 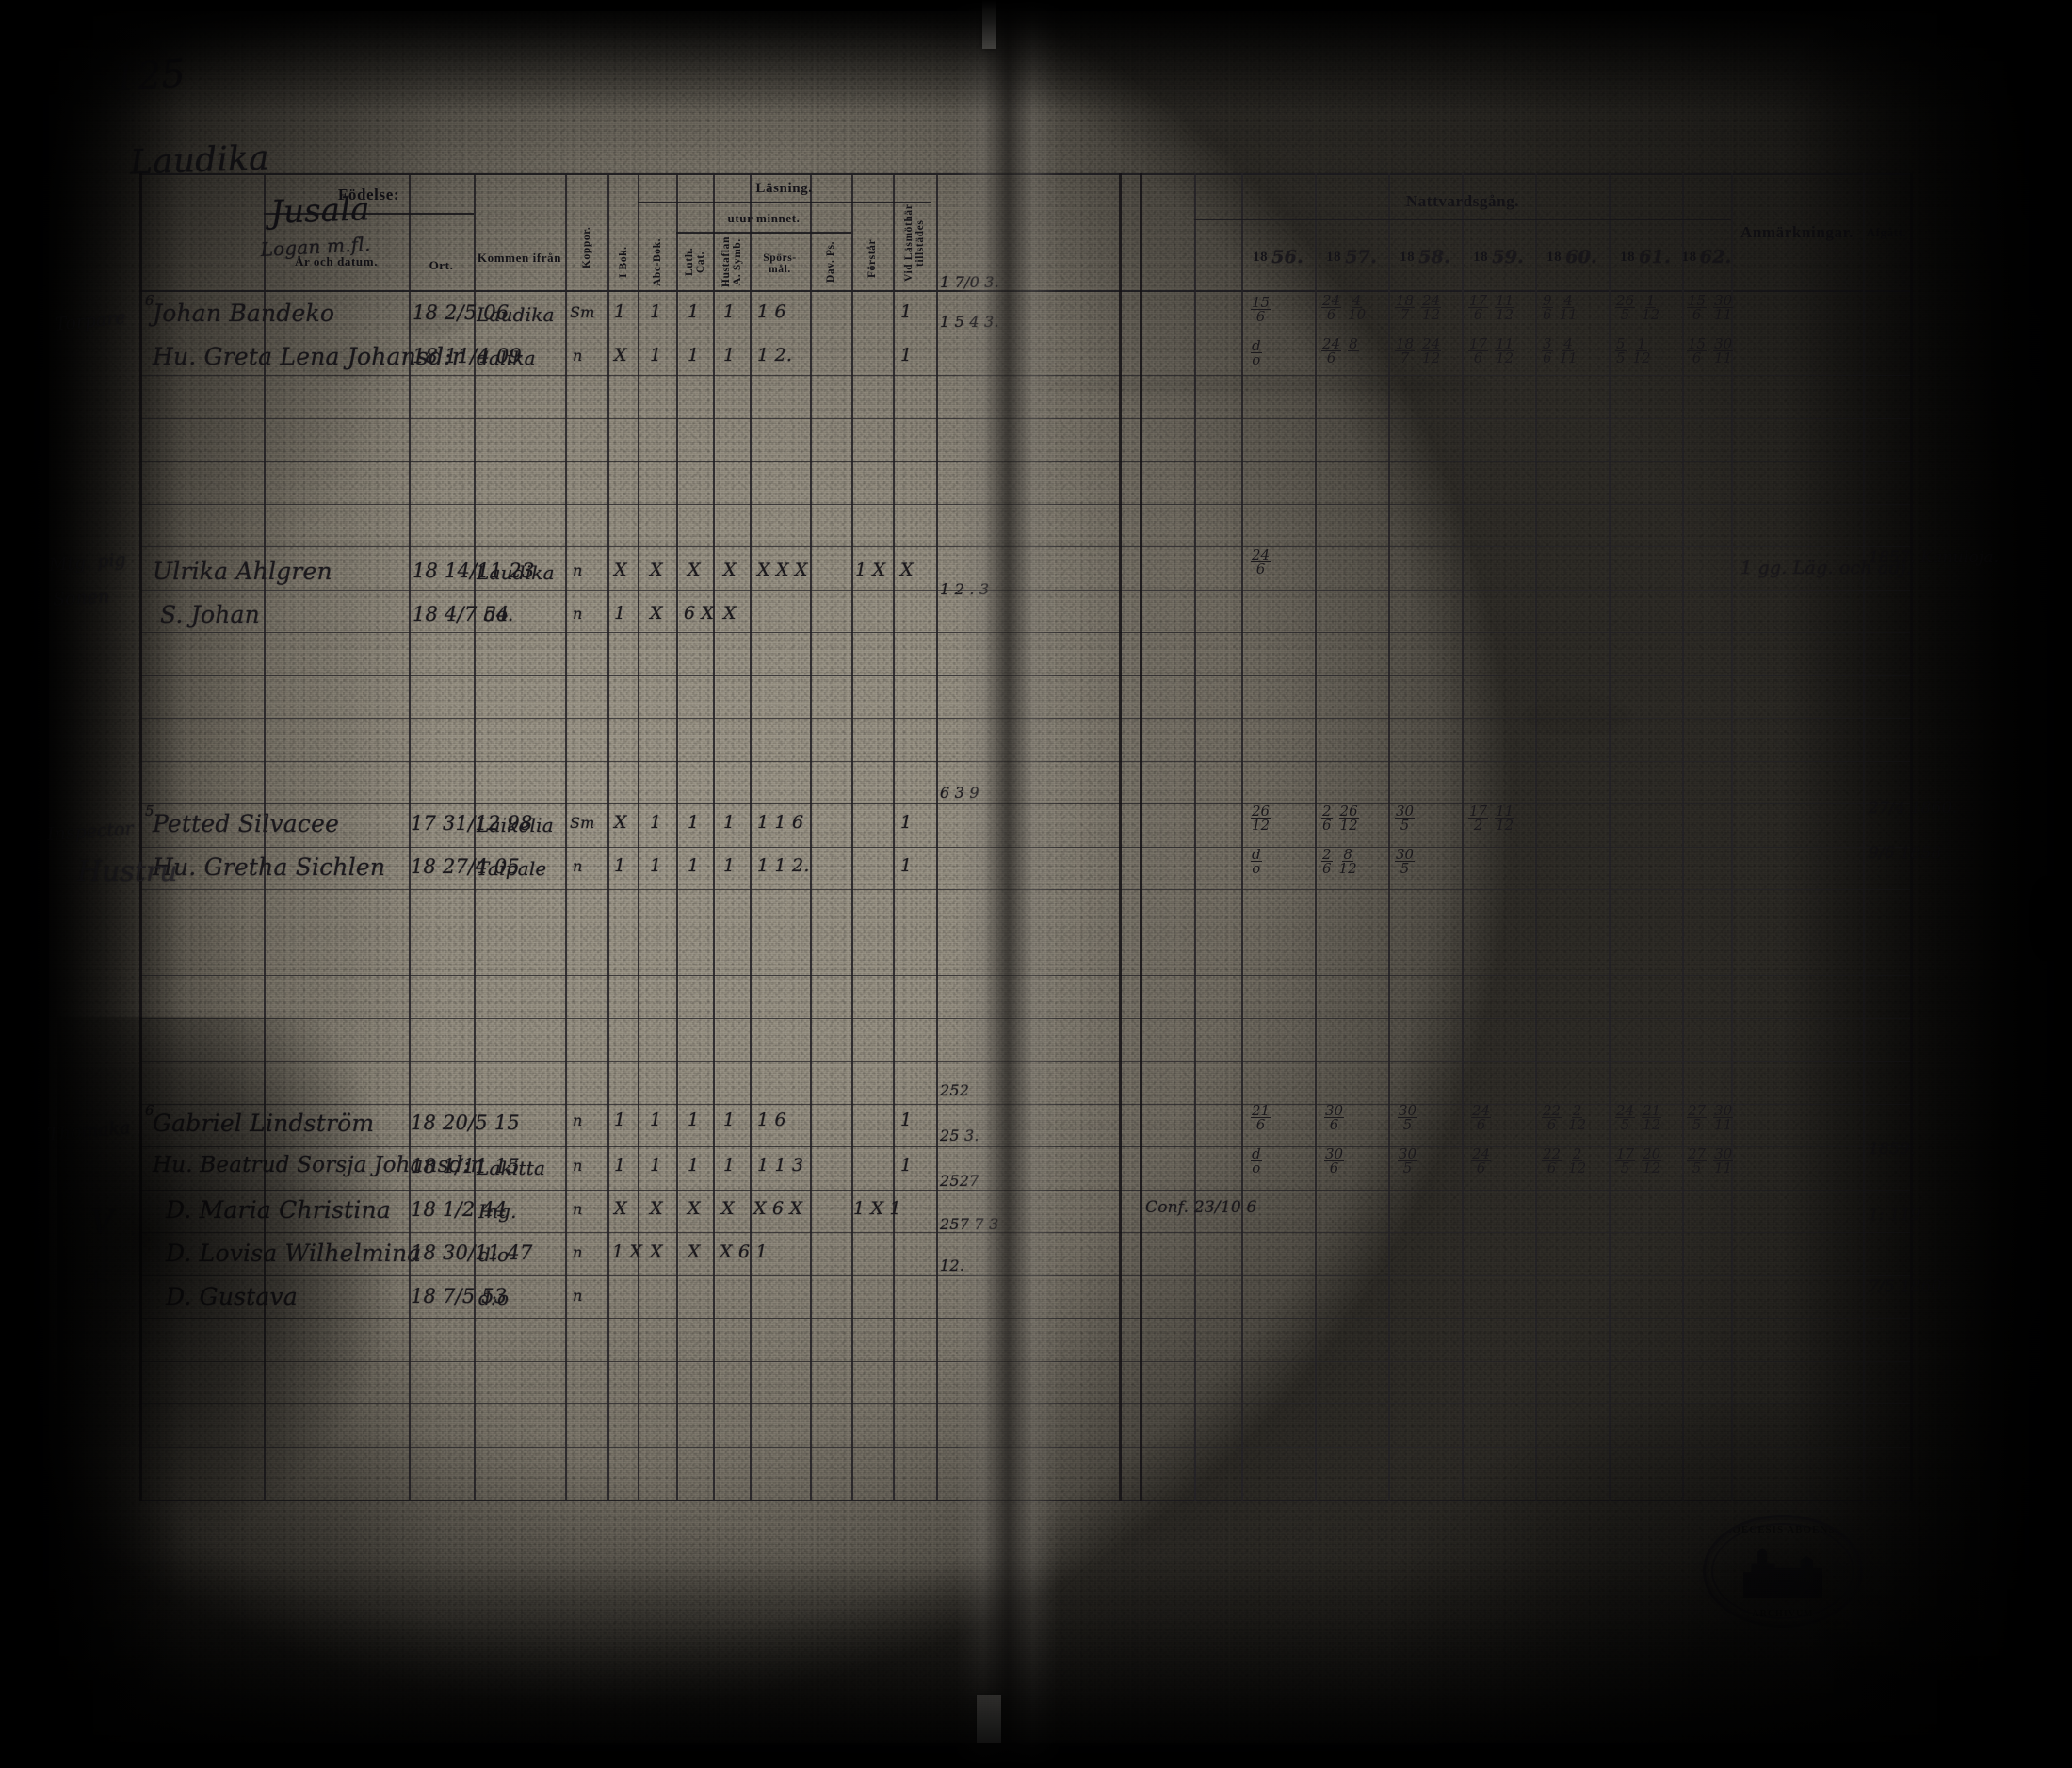 I want to click on row-attendance: 1 5 4 3., so click(x=970, y=322).